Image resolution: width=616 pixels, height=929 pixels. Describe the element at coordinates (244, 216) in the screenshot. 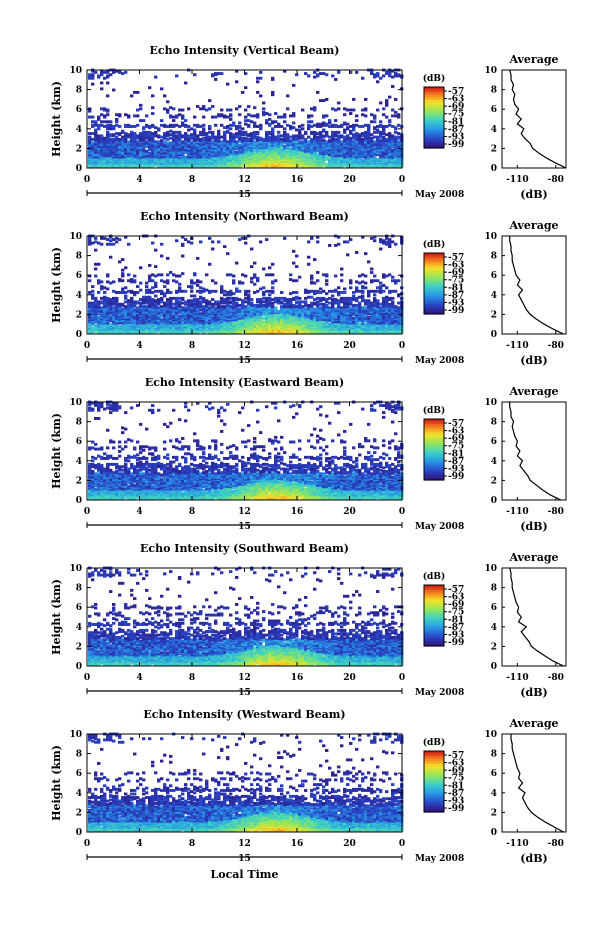

I see `panel-title: Echo Intensity (Northward Beam)` at that location.